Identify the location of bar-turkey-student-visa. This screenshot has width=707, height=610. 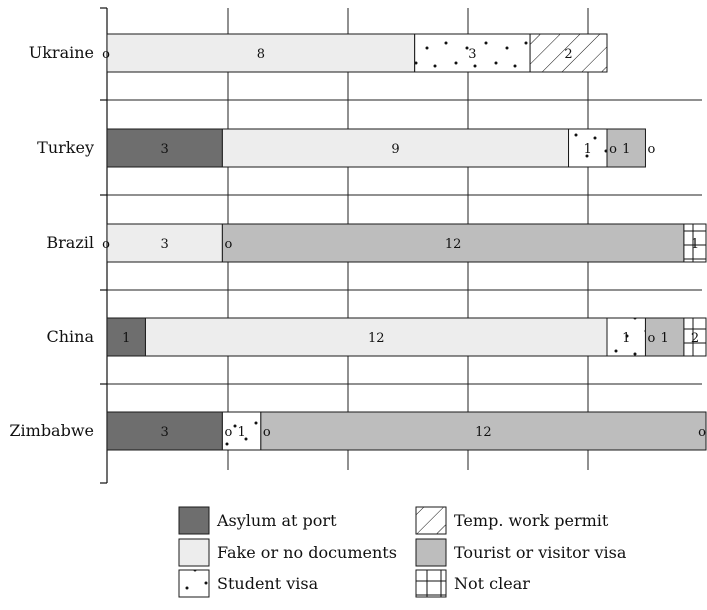
(588, 148).